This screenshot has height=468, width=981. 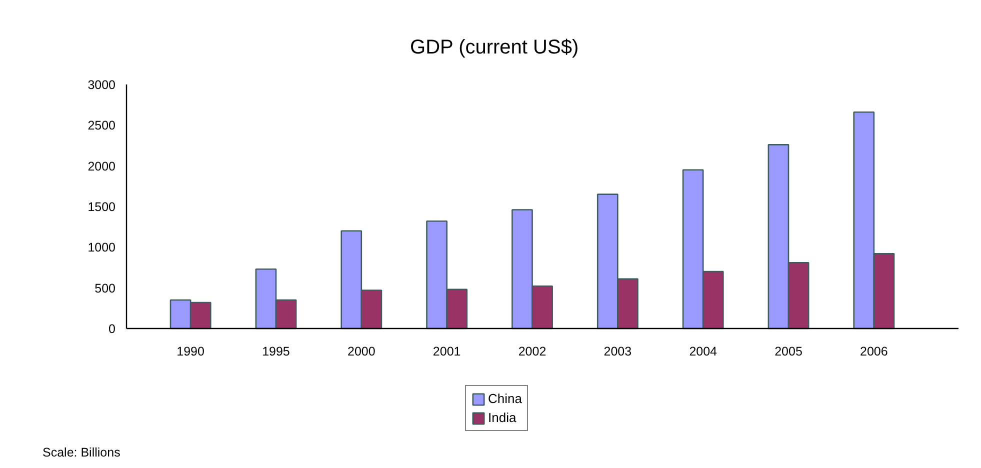 I want to click on x-tick-label: 2002, so click(x=532, y=351).